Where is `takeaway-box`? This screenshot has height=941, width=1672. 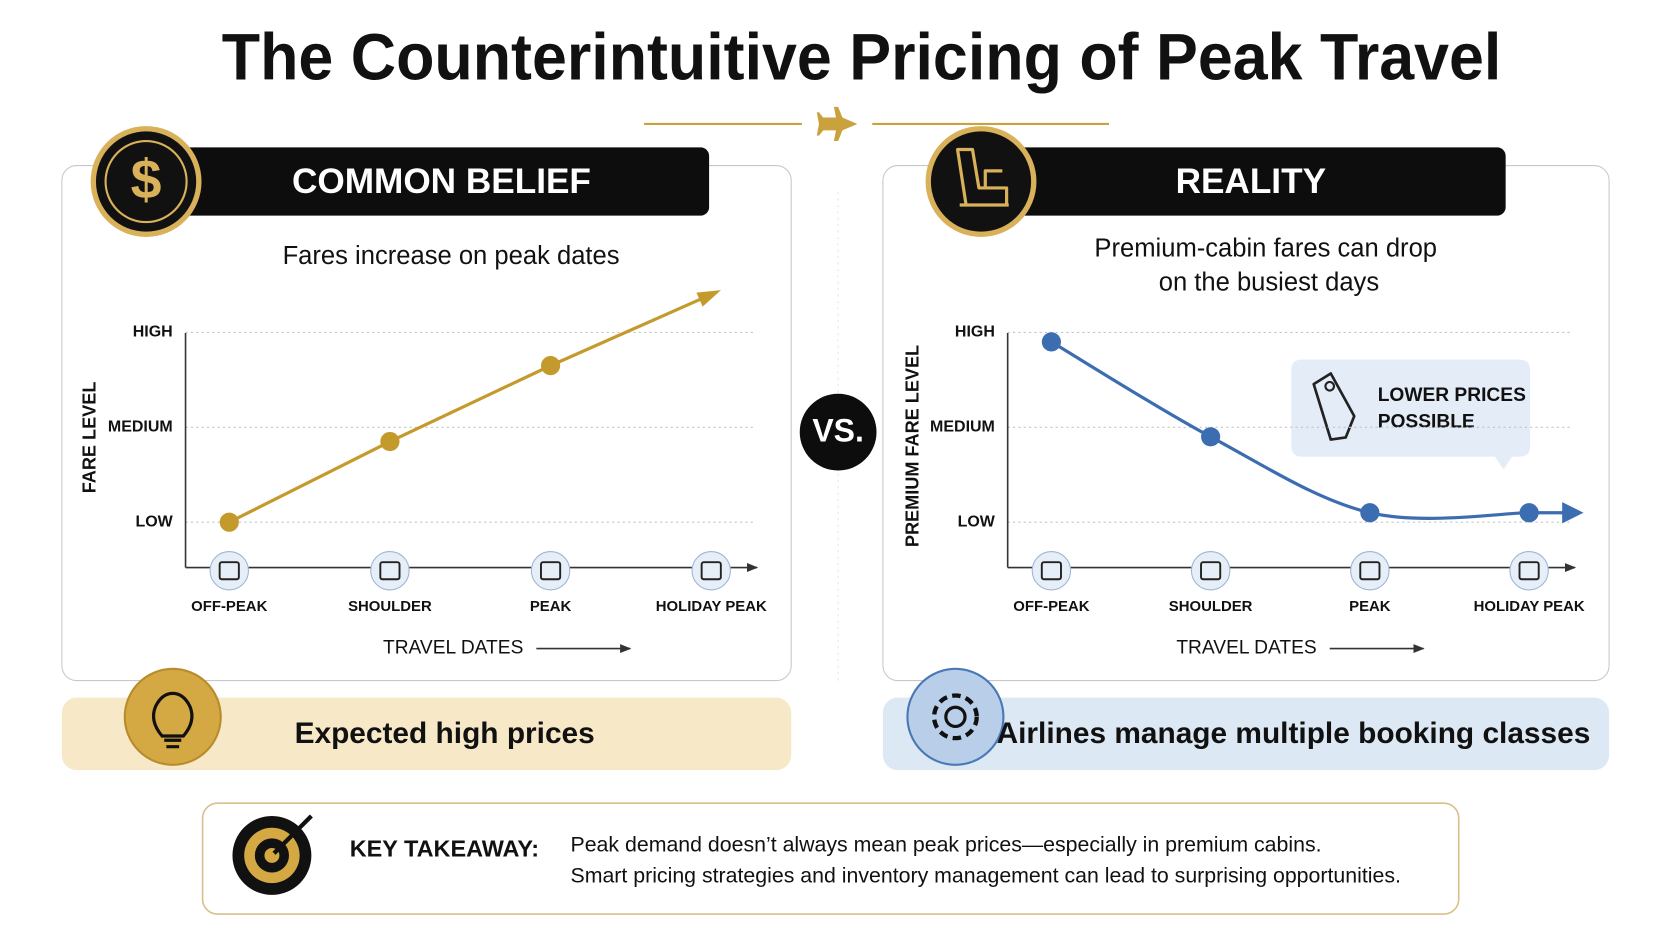
takeaway-box is located at coordinates (830, 858).